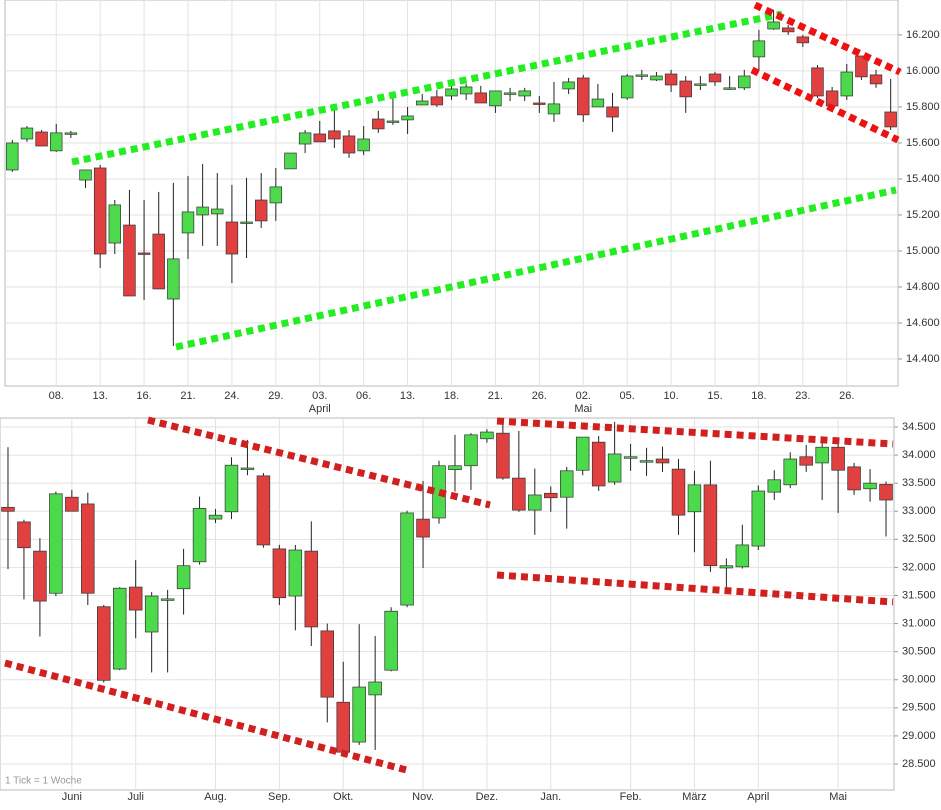 This screenshot has height=810, width=941. Describe the element at coordinates (275, 396) in the screenshot. I see `x-tick-label: 29.` at that location.